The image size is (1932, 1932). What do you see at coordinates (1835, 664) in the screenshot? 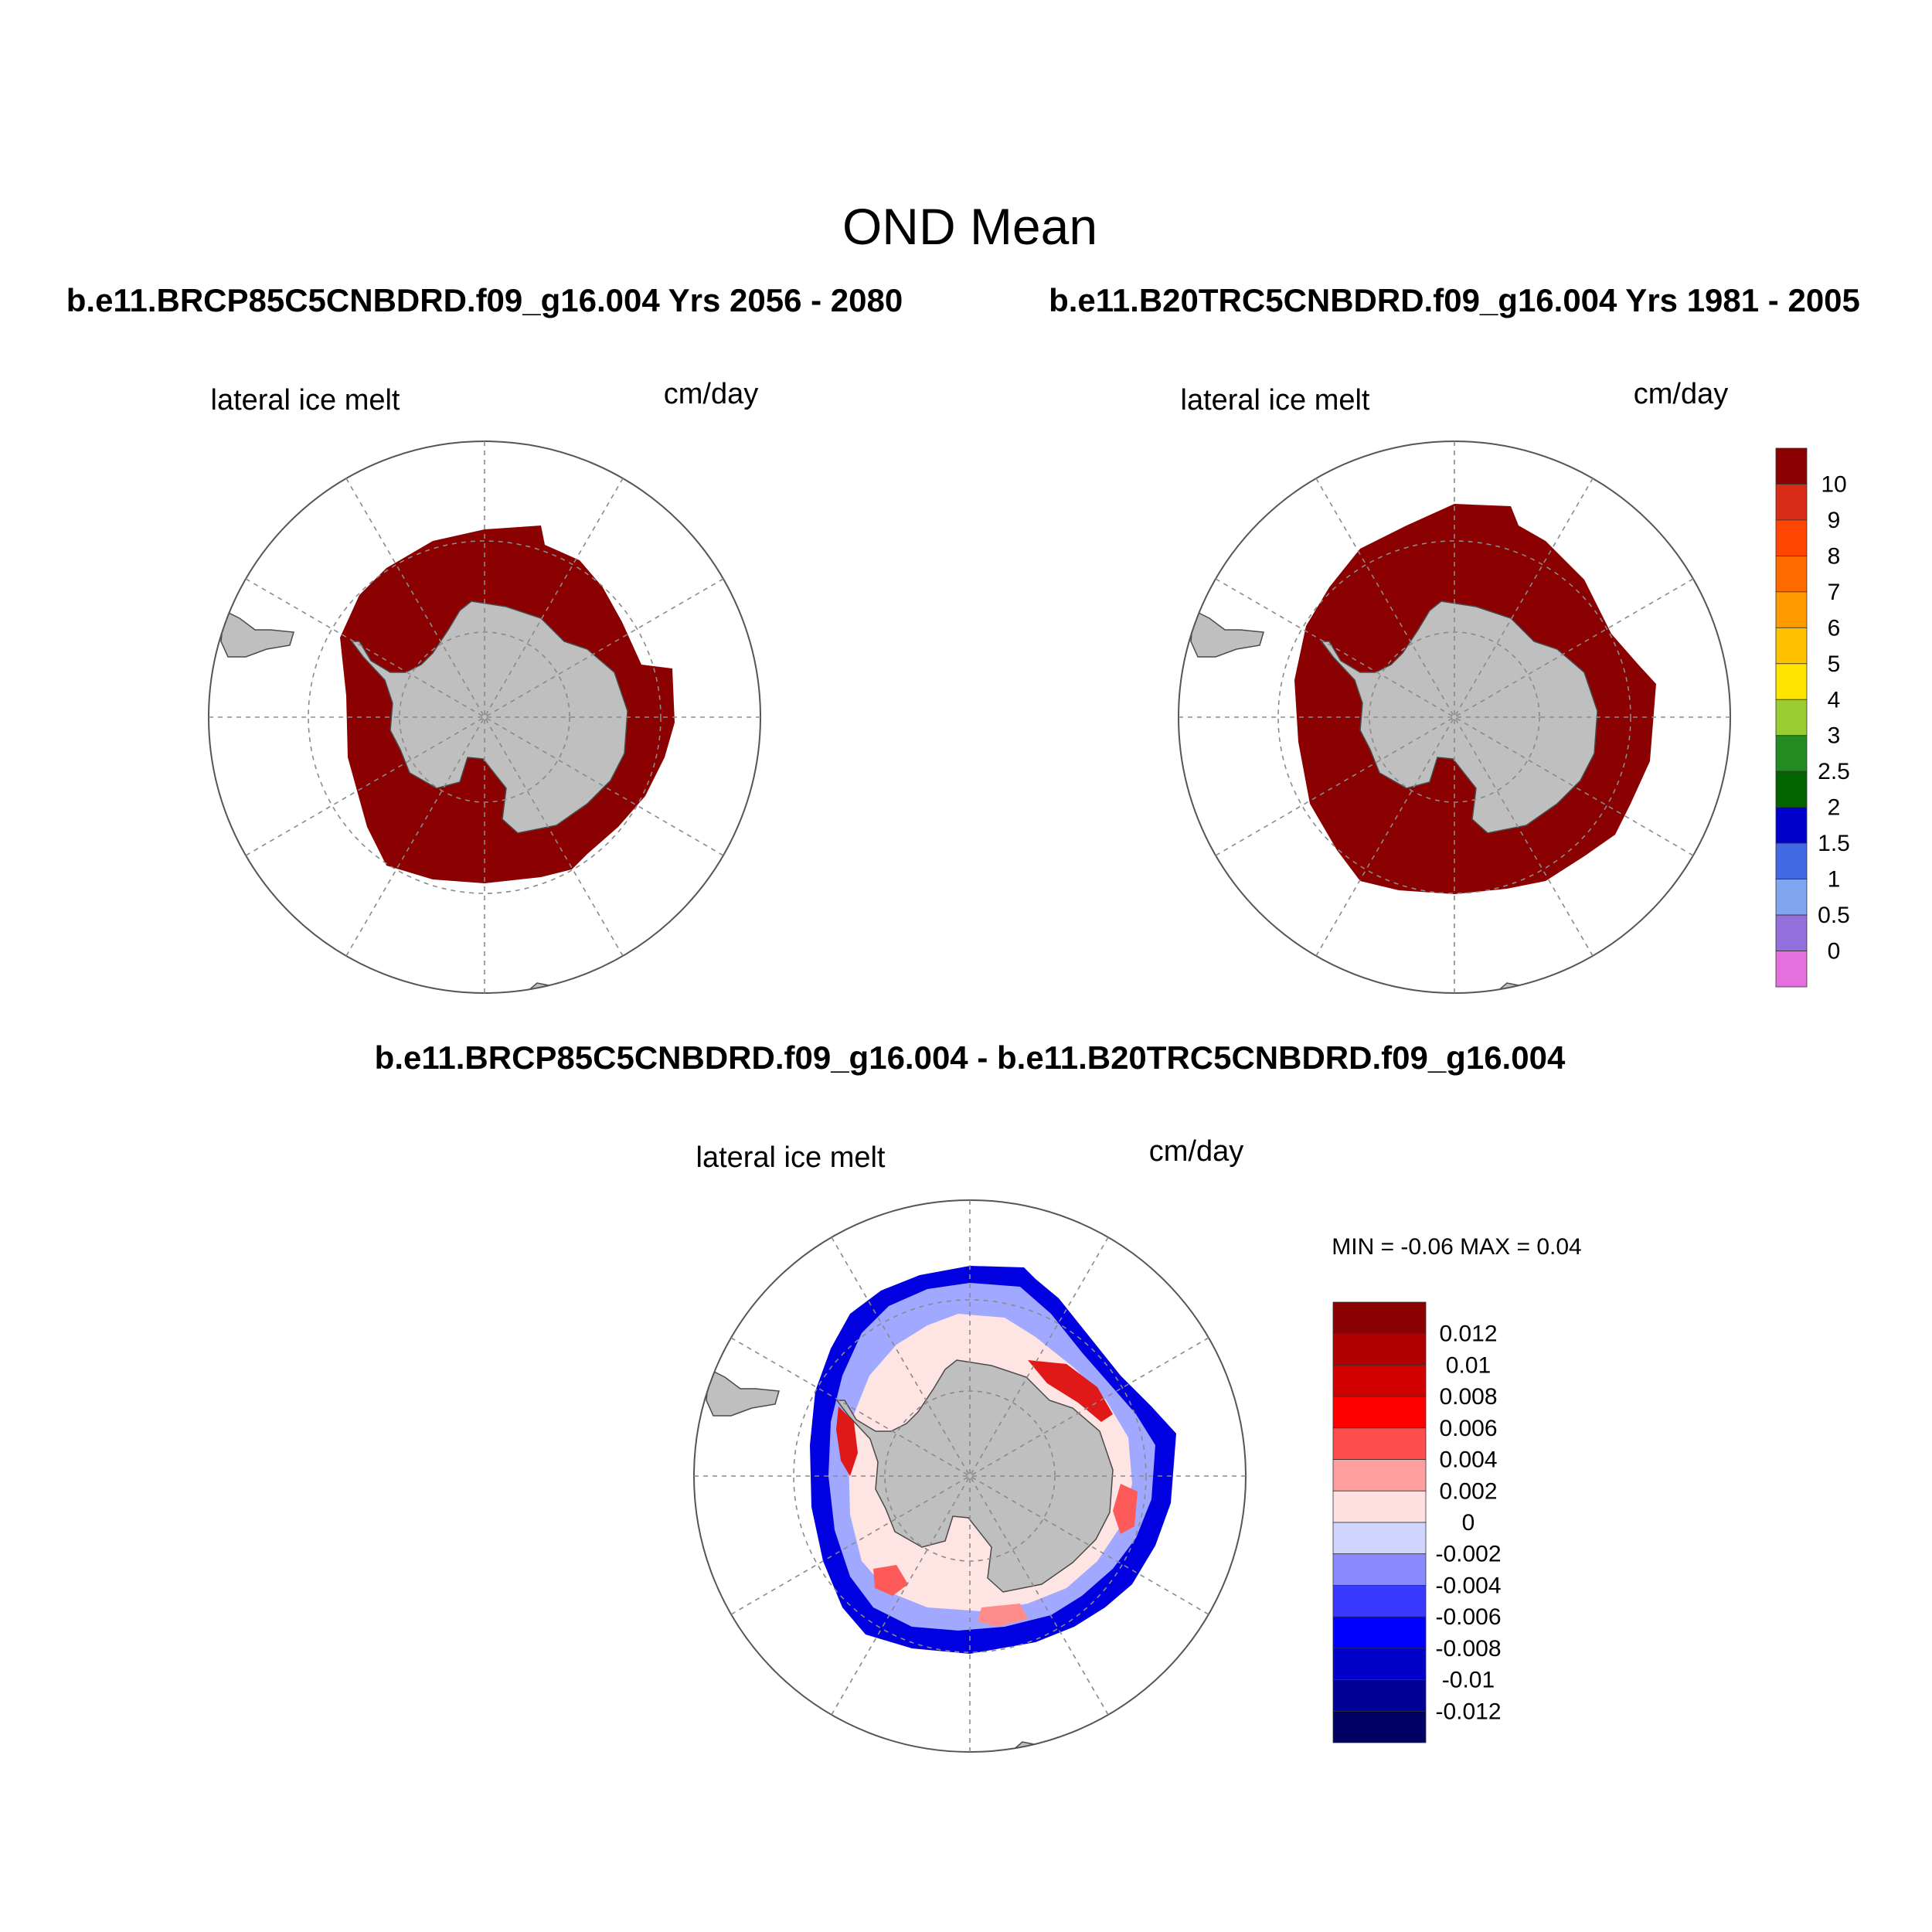
I see `colorbar-tick-label: 5` at bounding box center [1835, 664].